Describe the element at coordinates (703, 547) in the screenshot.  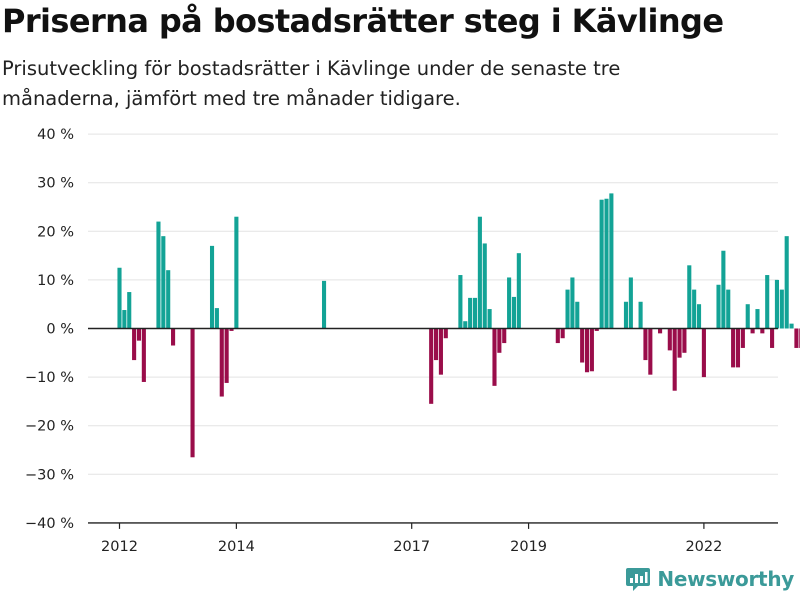
I see `x-tick-label: 2022` at that location.